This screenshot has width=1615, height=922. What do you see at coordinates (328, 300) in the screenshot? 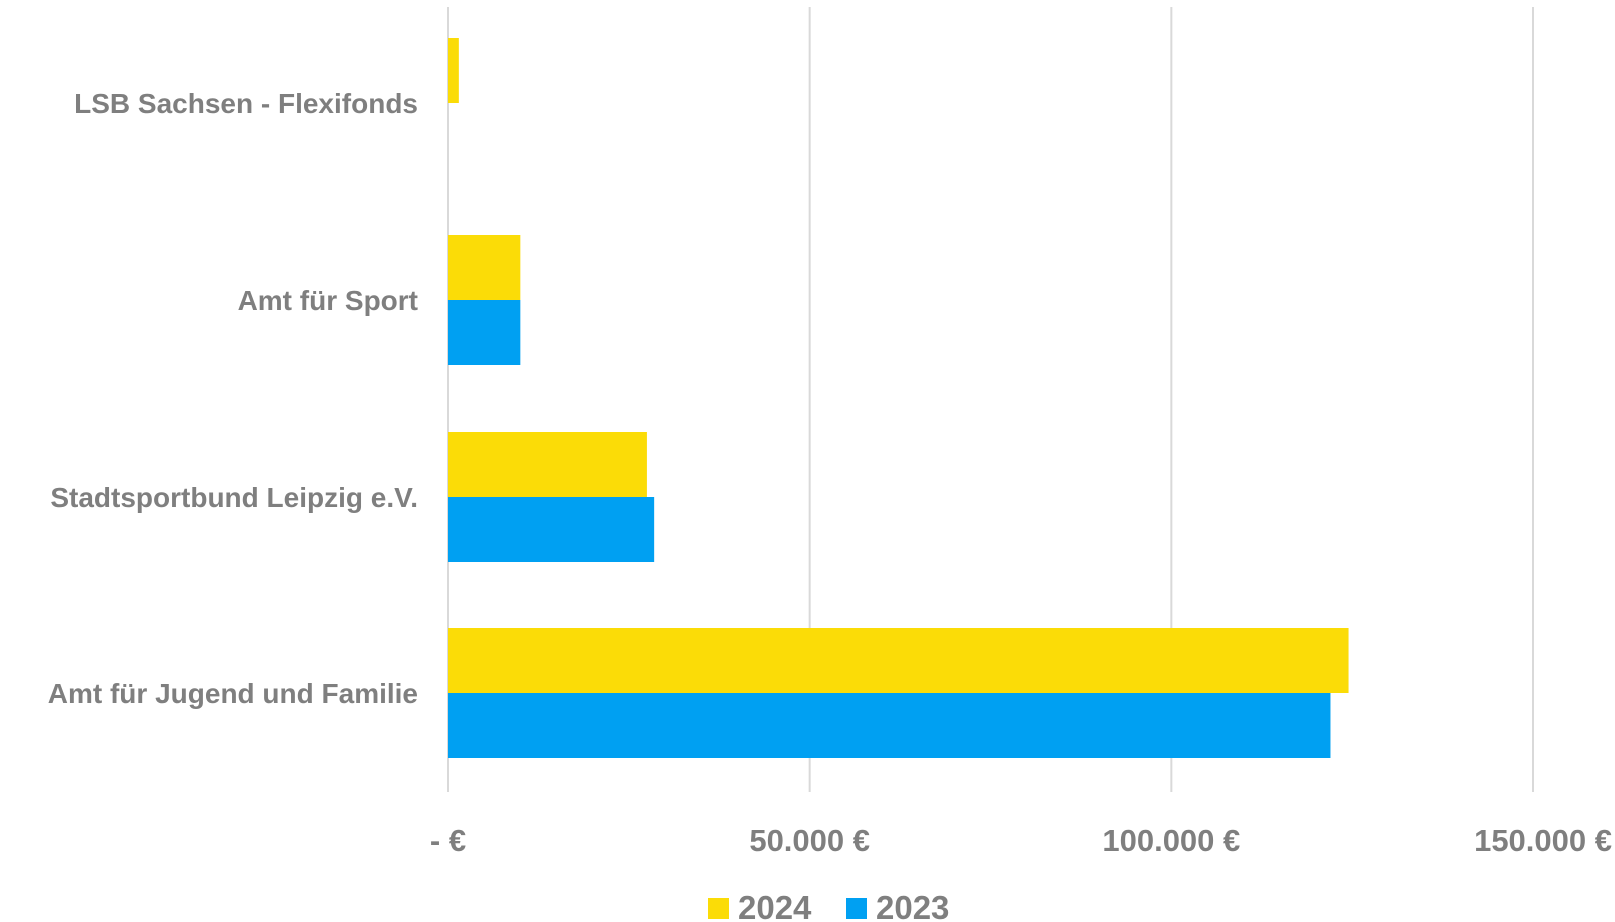
I see `category-label-1: Amt für Sport` at bounding box center [328, 300].